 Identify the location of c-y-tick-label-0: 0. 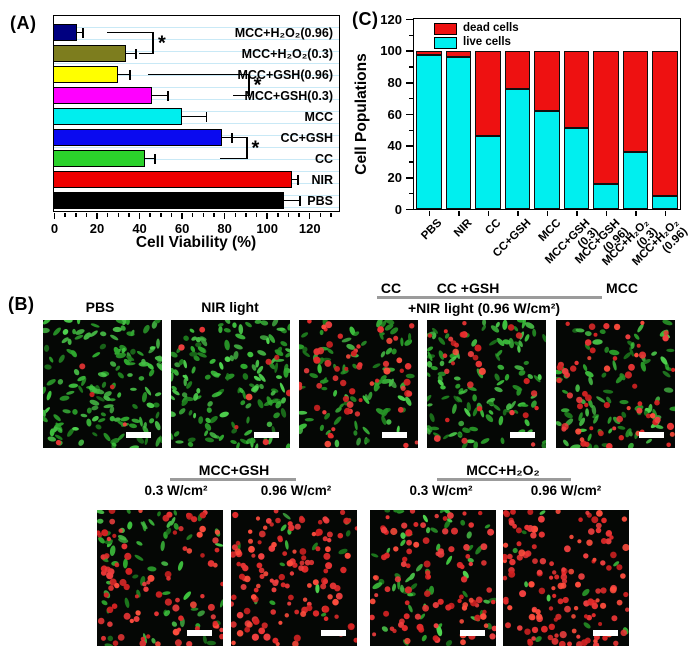
(398, 209).